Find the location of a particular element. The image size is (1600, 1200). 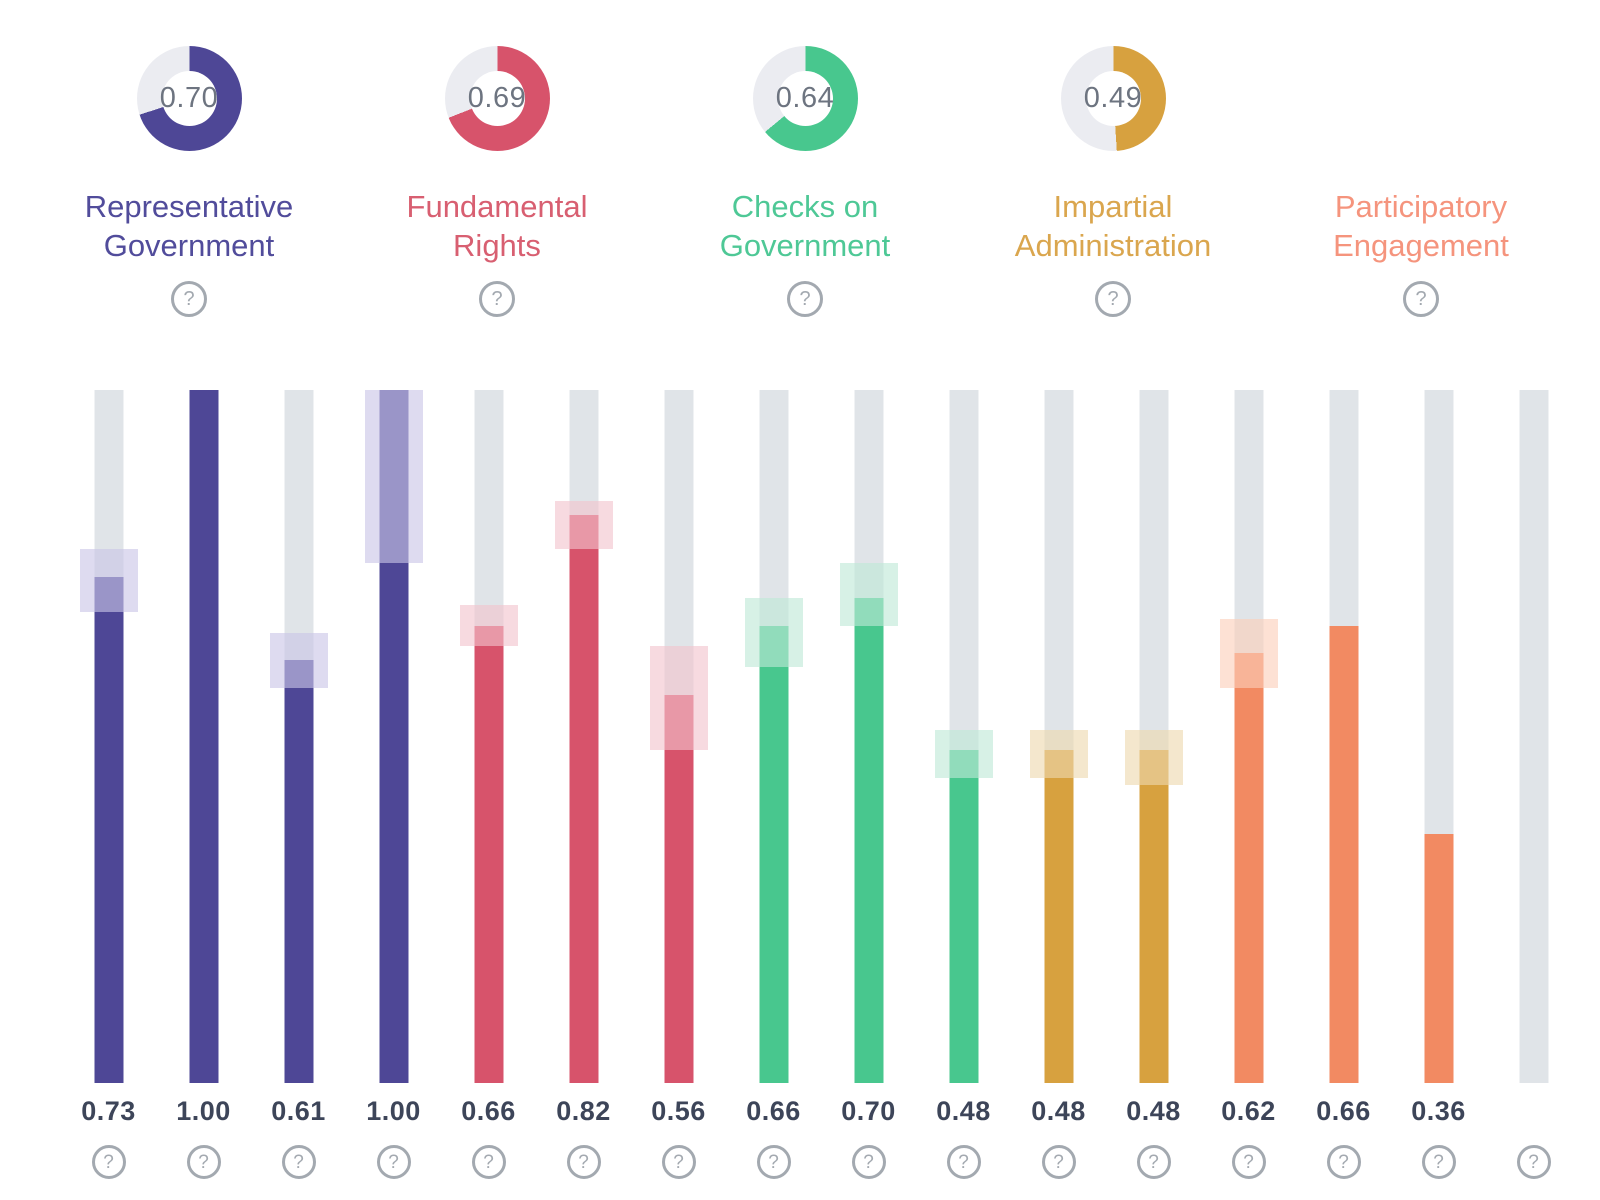

bar-track is located at coordinates (1533, 736).